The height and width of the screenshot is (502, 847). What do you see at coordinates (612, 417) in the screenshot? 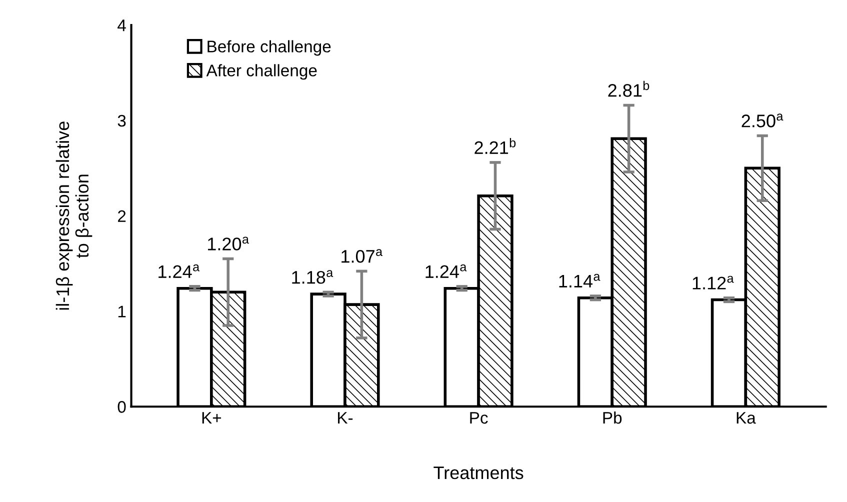
I see `x-tick-label: Pb` at bounding box center [612, 417].